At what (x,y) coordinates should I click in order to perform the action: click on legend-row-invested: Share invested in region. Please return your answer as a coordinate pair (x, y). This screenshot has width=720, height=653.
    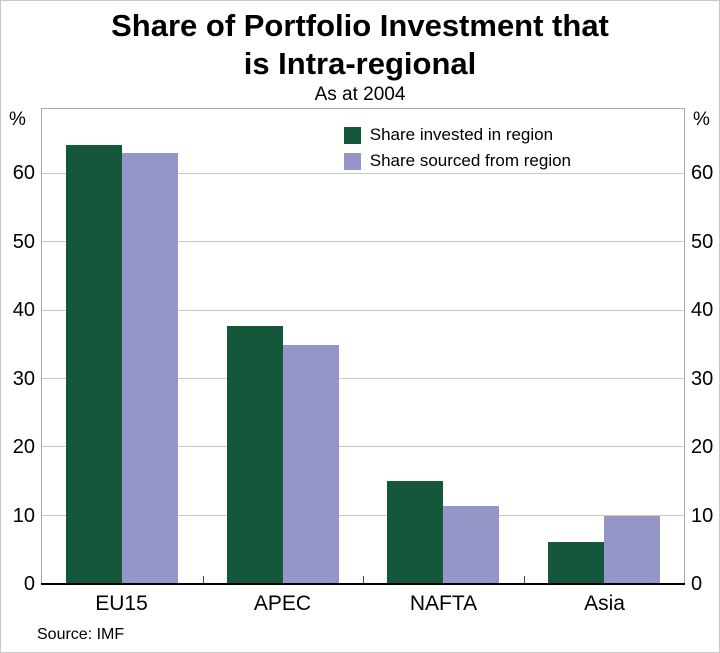
    Looking at the image, I should click on (457, 135).